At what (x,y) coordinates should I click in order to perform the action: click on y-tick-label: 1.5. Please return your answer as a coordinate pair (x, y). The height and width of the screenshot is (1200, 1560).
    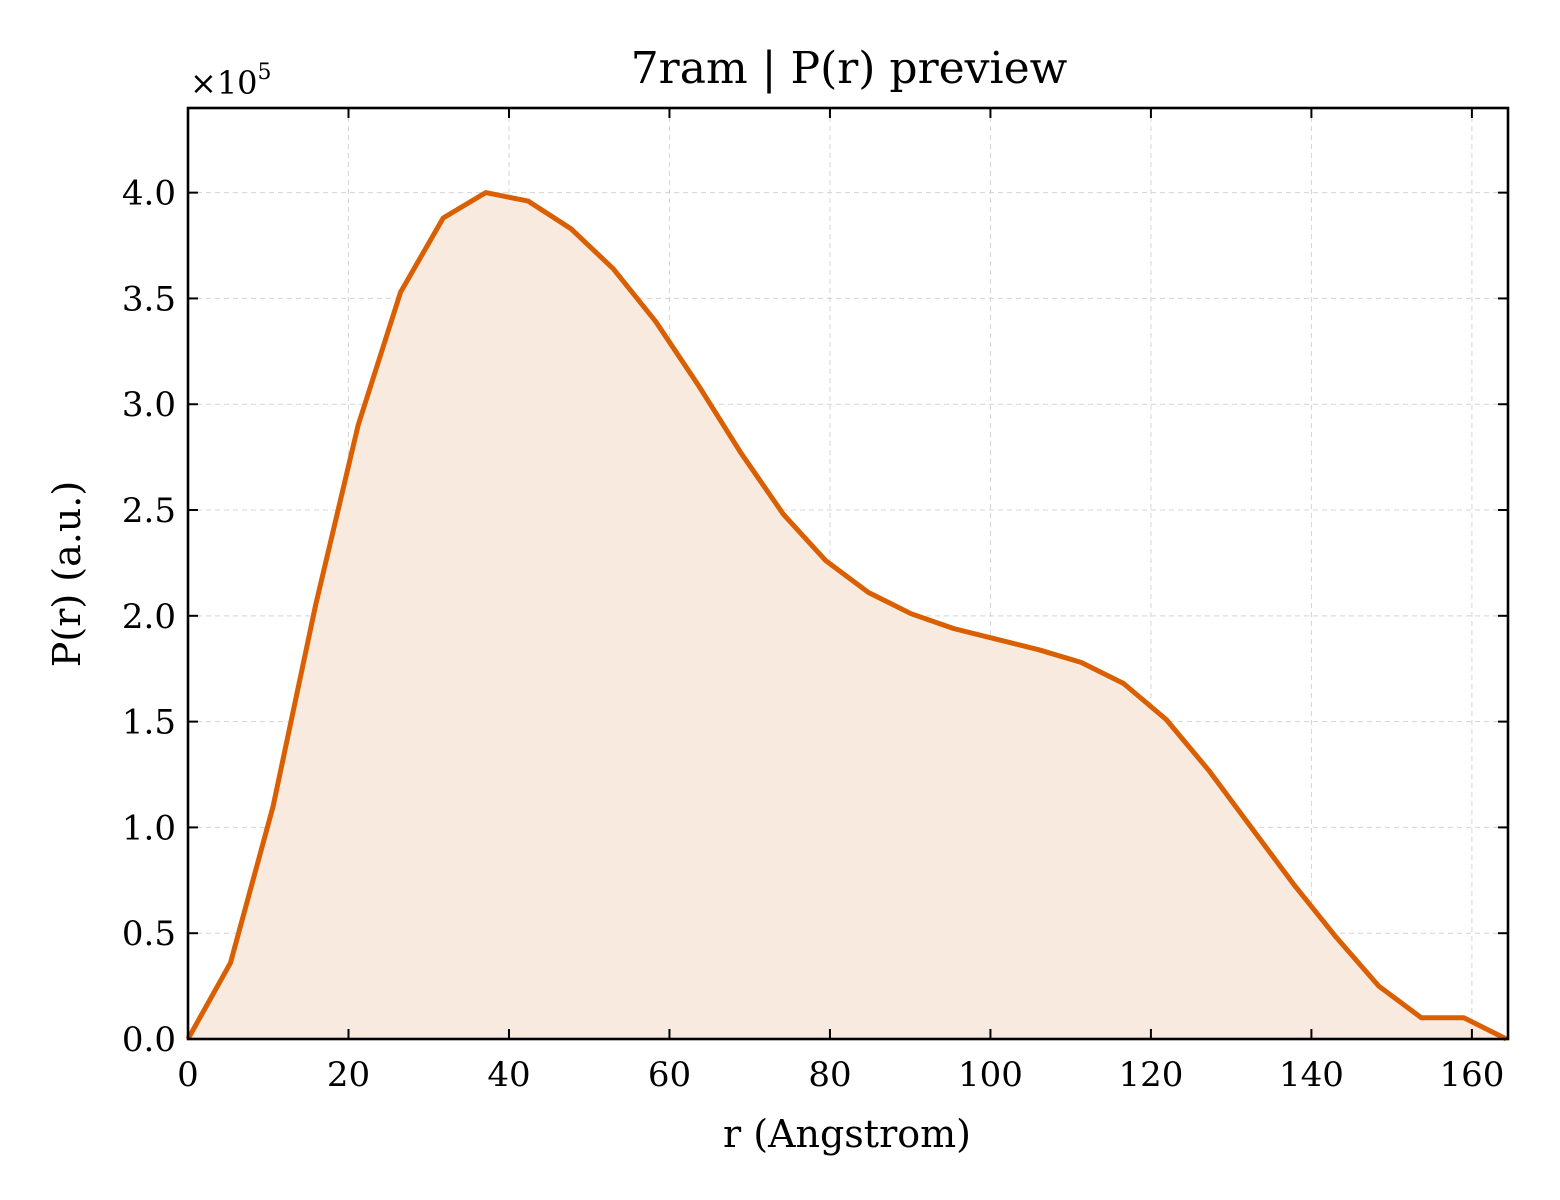
    Looking at the image, I should click on (149, 723).